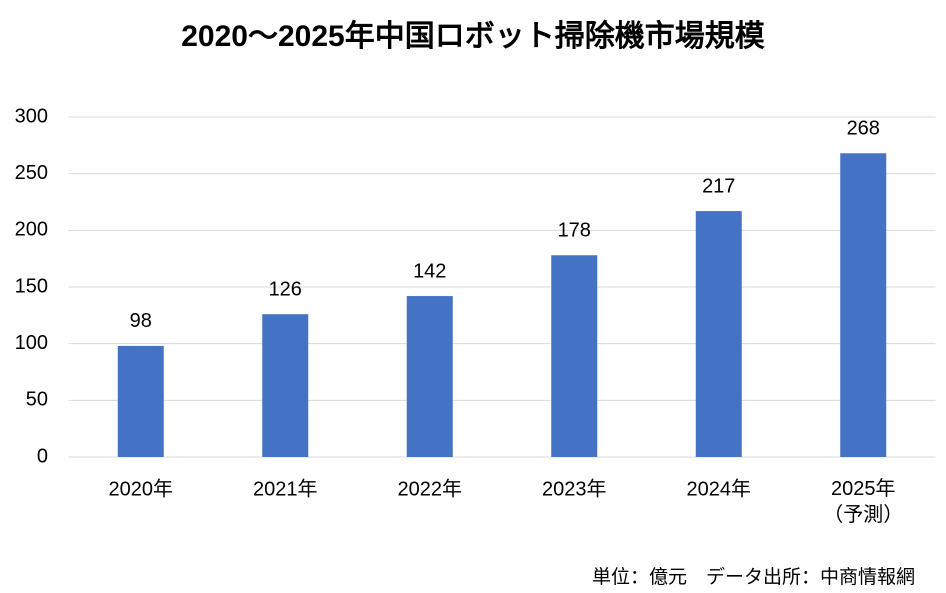  What do you see at coordinates (31, 286) in the screenshot?
I see `y-tick-label: 150` at bounding box center [31, 286].